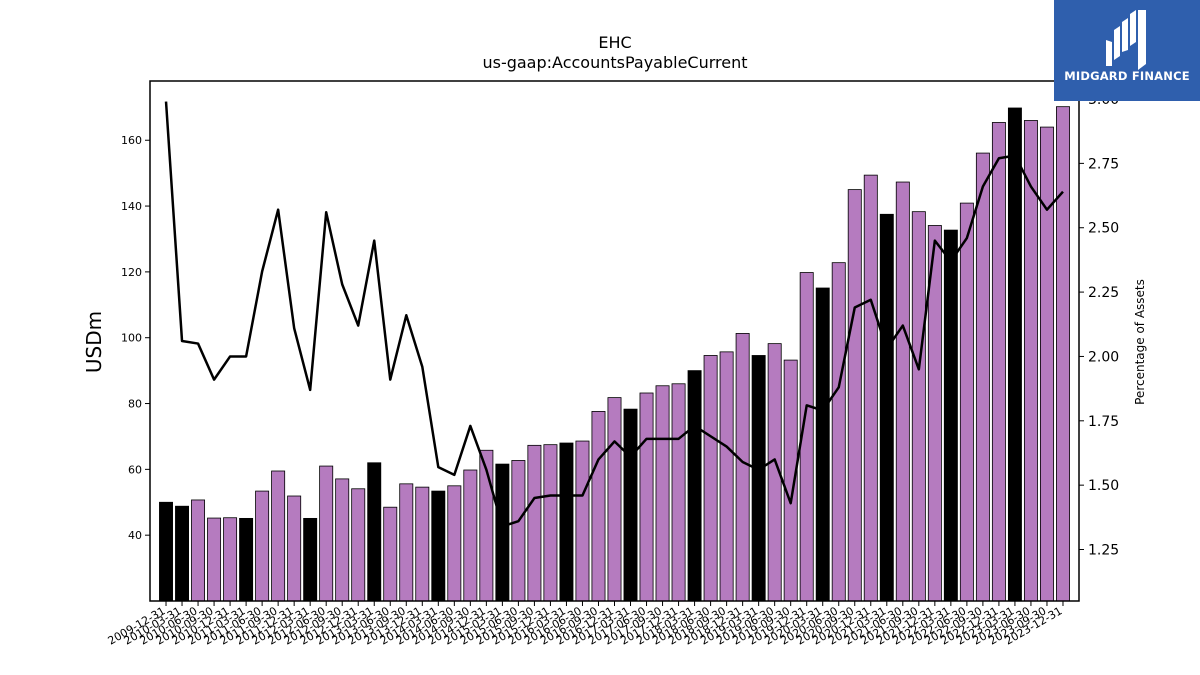 This screenshot has height=675, width=1200. Describe the element at coordinates (614, 62) in the screenshot. I see `chart-subtitle: us-gaap:AccountsPayableCurrent` at that location.